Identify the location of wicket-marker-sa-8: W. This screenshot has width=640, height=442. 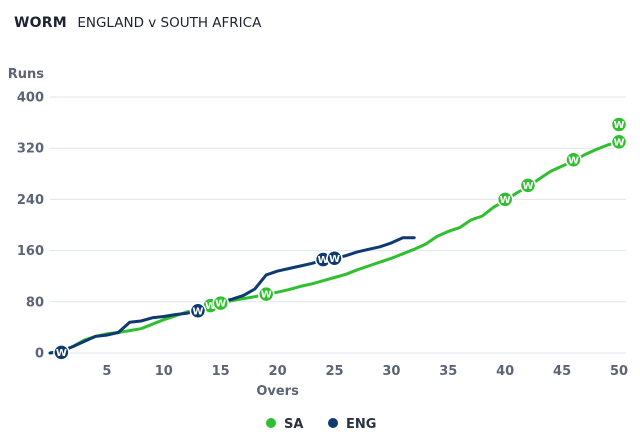
(619, 142).